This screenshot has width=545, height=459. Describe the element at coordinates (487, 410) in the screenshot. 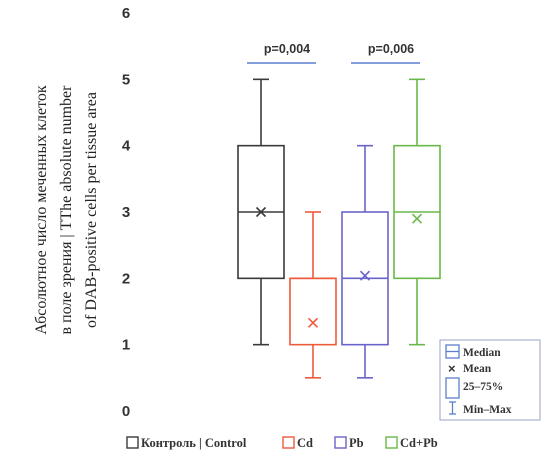

I see `inner-legend-minmax: Min–Max` at that location.